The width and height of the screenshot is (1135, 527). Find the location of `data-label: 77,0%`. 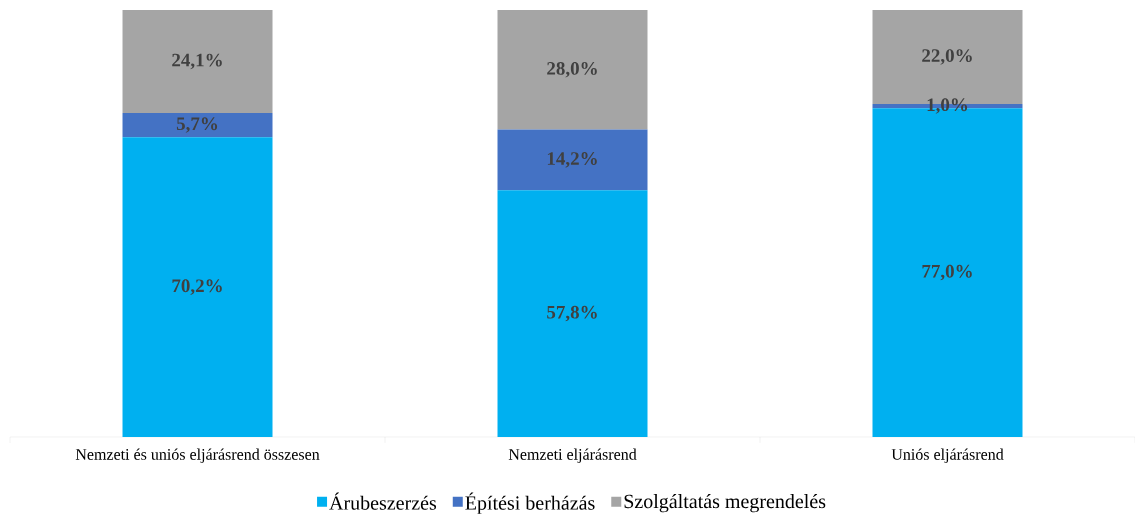

data-label: 77,0% is located at coordinates (947, 272).